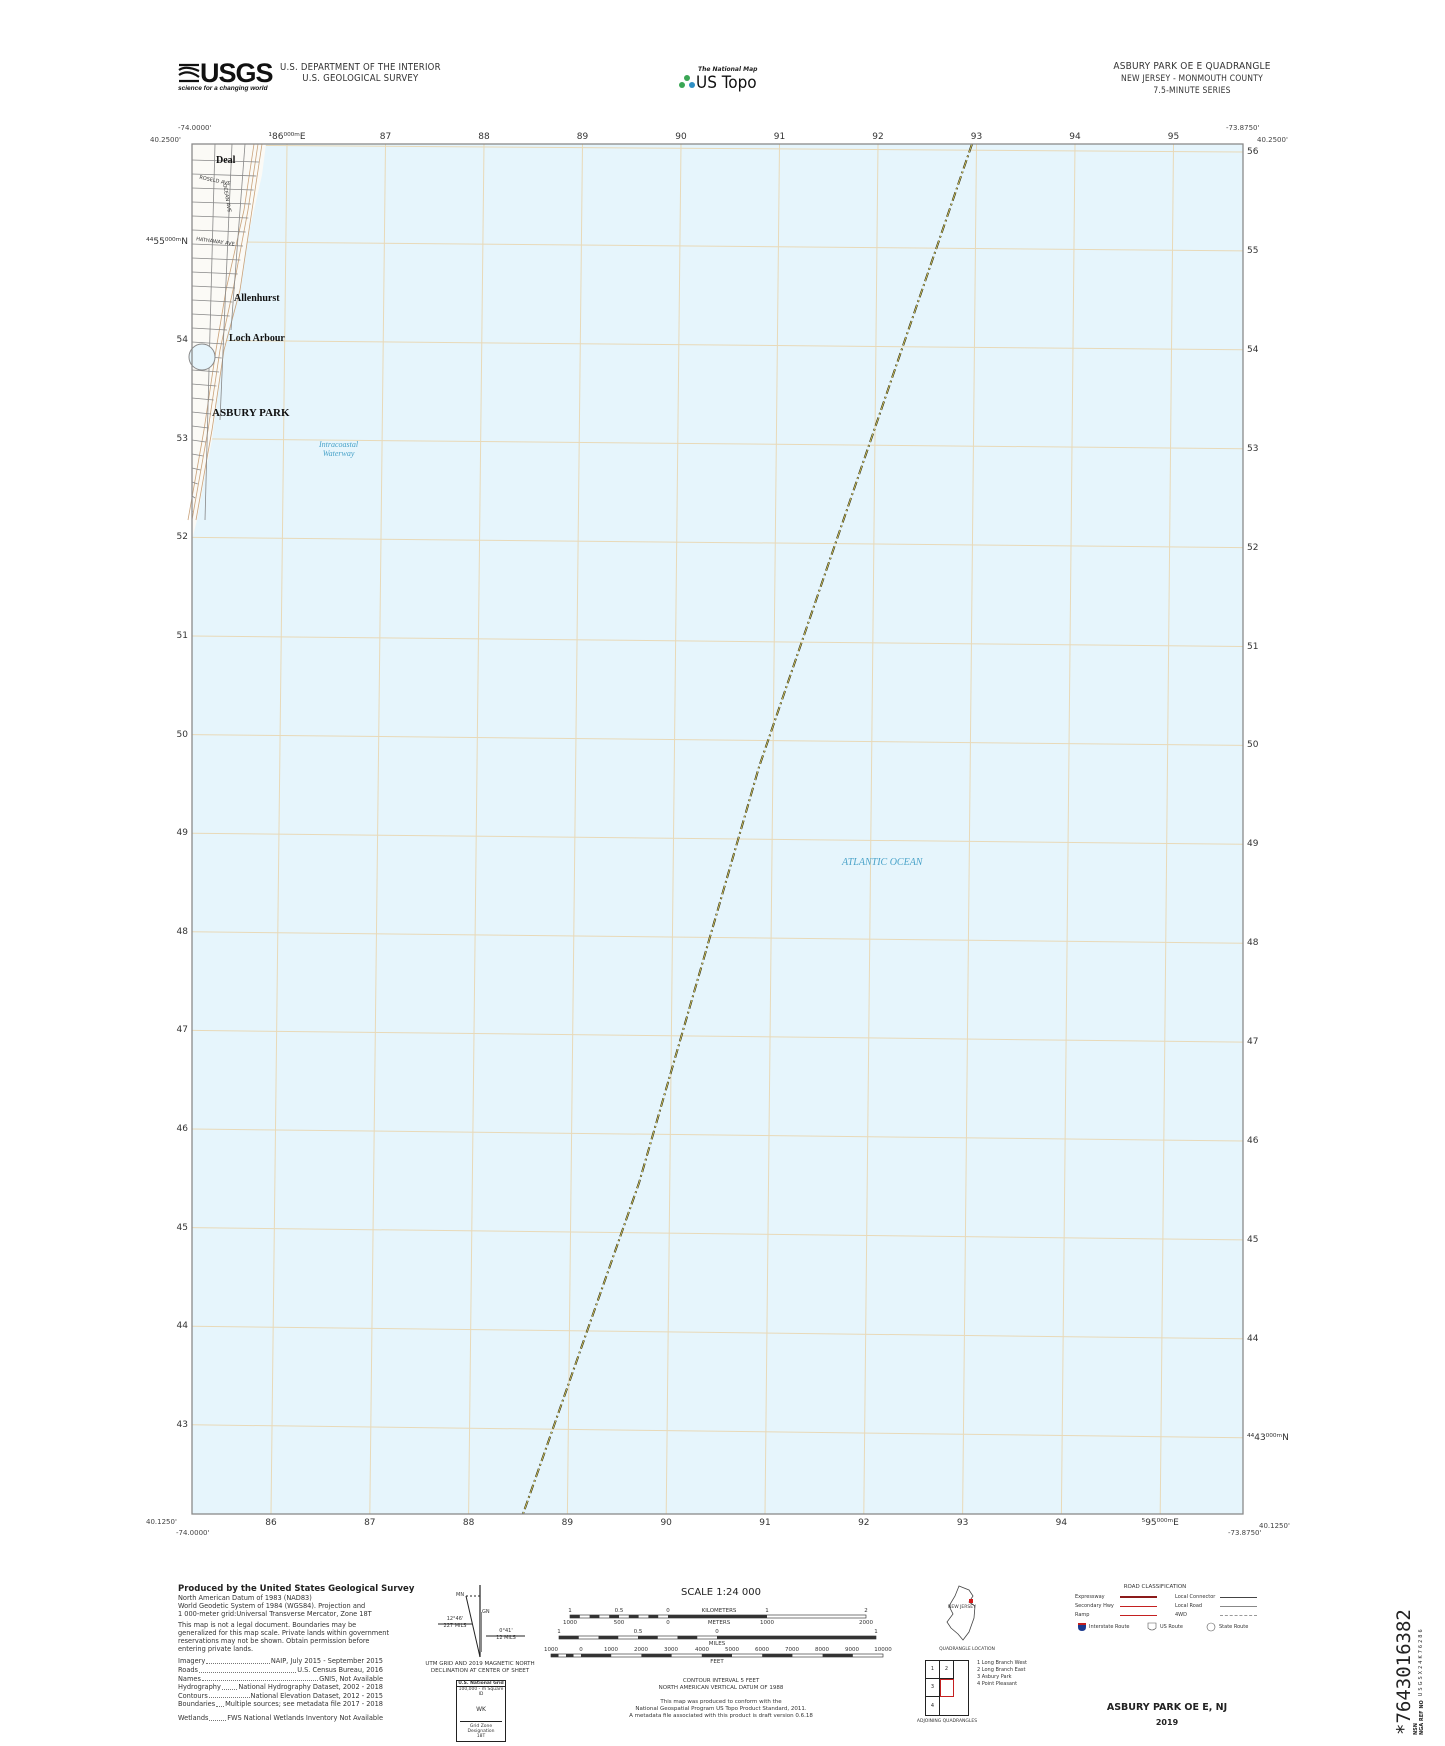 The image size is (1445, 1746). What do you see at coordinates (668, 1611) in the screenshot?
I see `km-label: 0` at bounding box center [668, 1611].